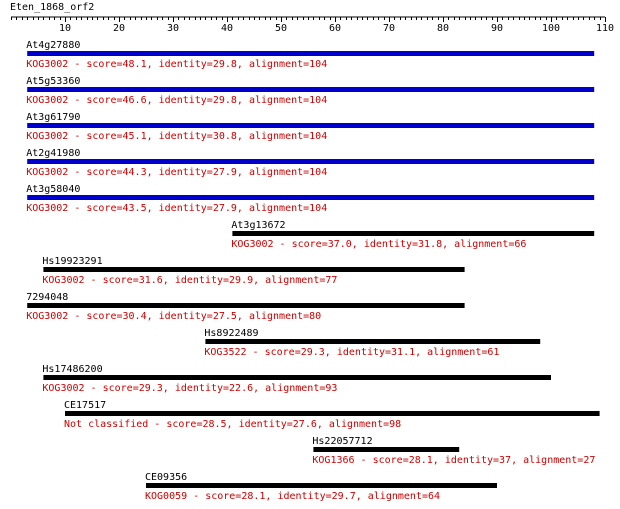  What do you see at coordinates (443, 28) in the screenshot?
I see `axis-tick-label: 80` at bounding box center [443, 28].